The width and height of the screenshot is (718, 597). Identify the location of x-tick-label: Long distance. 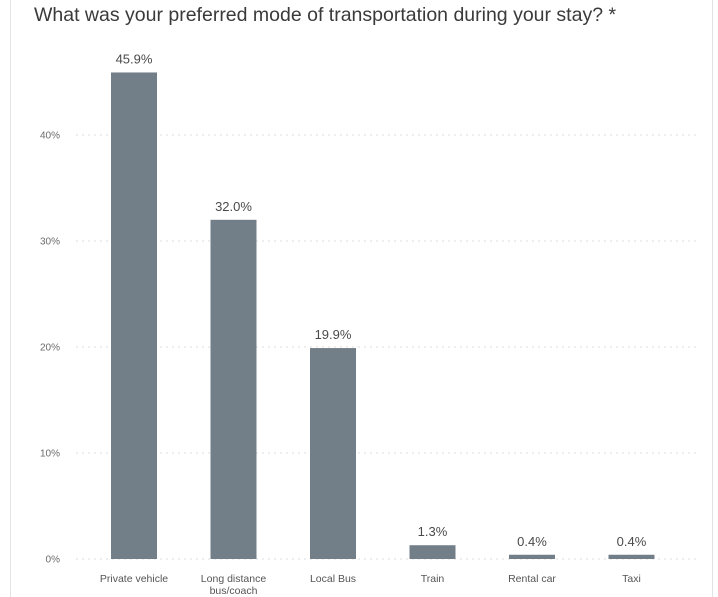
(234, 579).